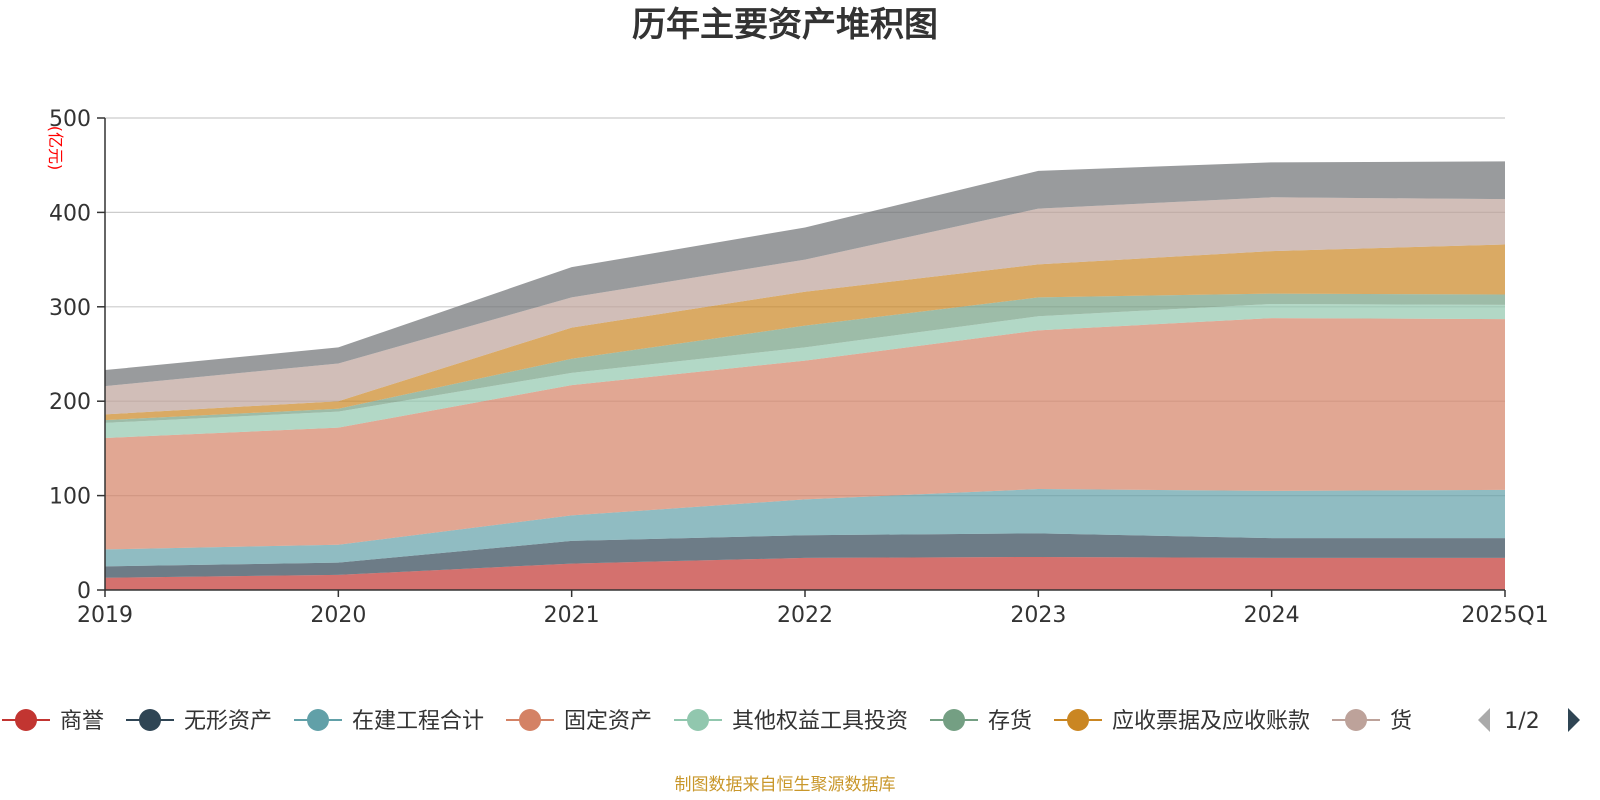 Image resolution: width=1600 pixels, height=800 pixels. Describe the element at coordinates (1010, 721) in the screenshot. I see `legend-label: 存货` at that location.